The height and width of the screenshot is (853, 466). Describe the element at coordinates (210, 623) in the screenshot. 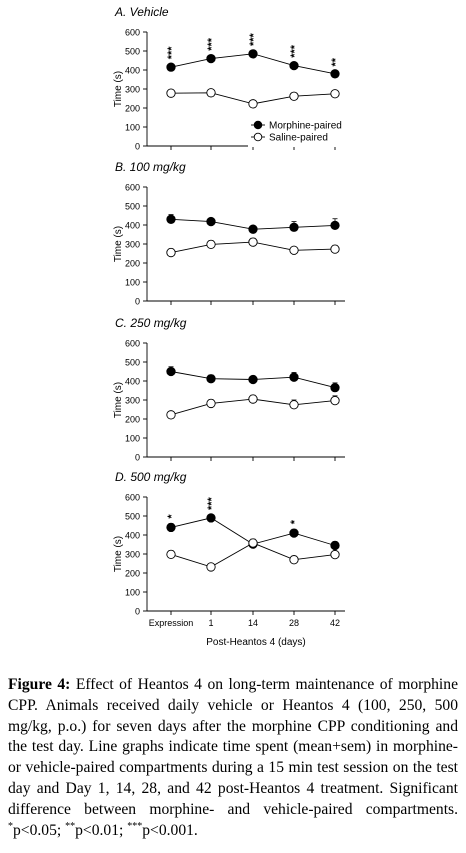

I see `panel-4-x-tick-label: 1` at that location.